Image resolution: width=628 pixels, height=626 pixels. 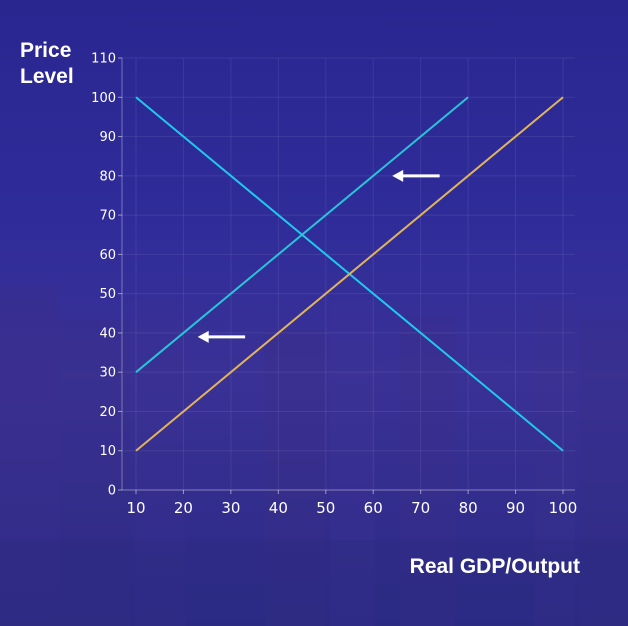 I want to click on y-tick-label: 70, so click(x=107, y=216).